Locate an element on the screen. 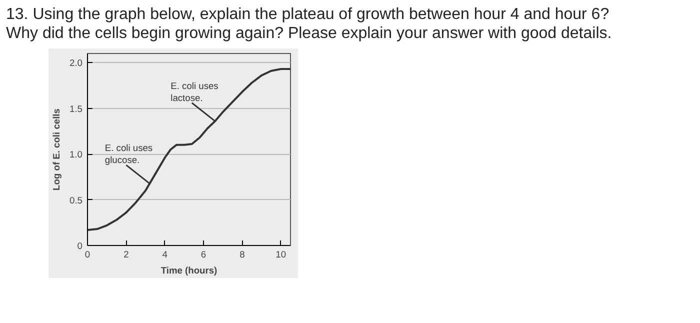  y-tick-label: 2.0 is located at coordinates (76, 63).